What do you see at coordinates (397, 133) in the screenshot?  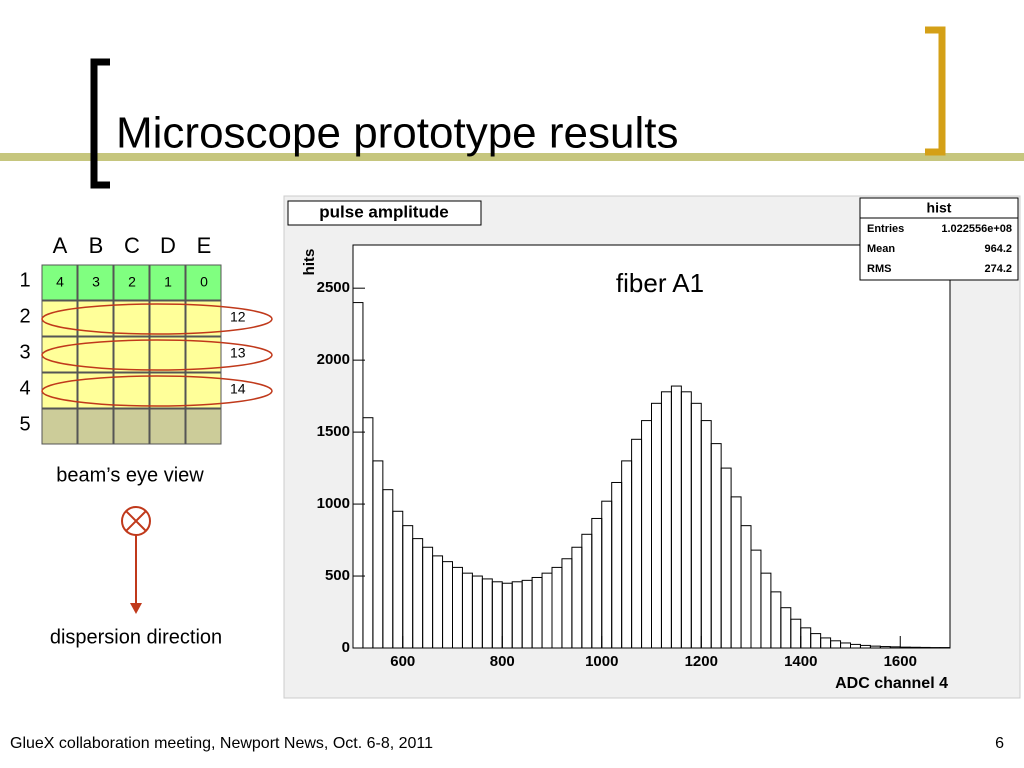 I see `slide-title: Microscope prototype results` at bounding box center [397, 133].